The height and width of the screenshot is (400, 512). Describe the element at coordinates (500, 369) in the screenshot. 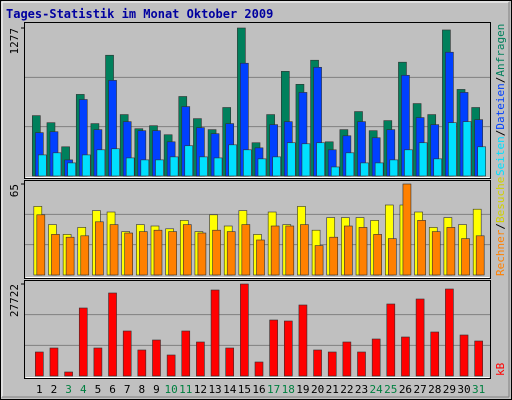

I see `legend: kB` at that location.